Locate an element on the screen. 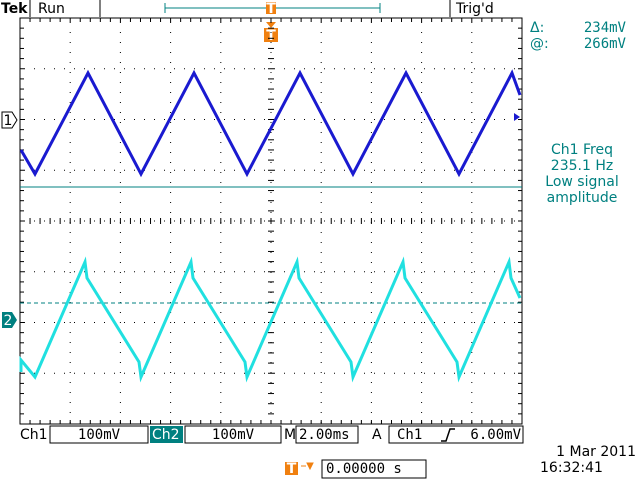 Image resolution: width=640 pixels, height=480 pixels. ch2-scale-box is located at coordinates (233, 434).